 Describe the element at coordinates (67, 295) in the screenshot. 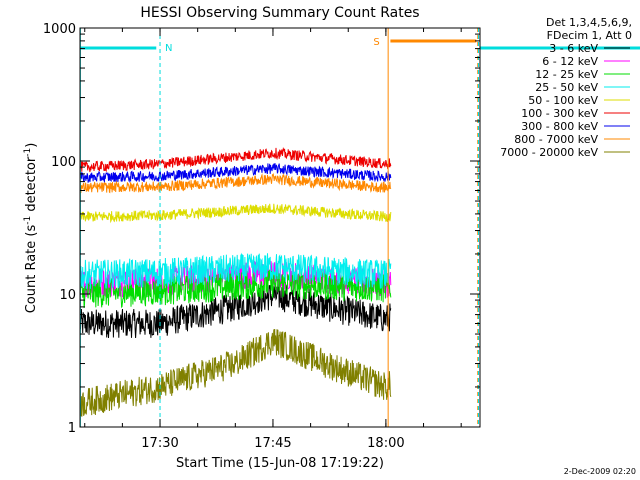

I see `y-tick-label-1: 10` at that location.